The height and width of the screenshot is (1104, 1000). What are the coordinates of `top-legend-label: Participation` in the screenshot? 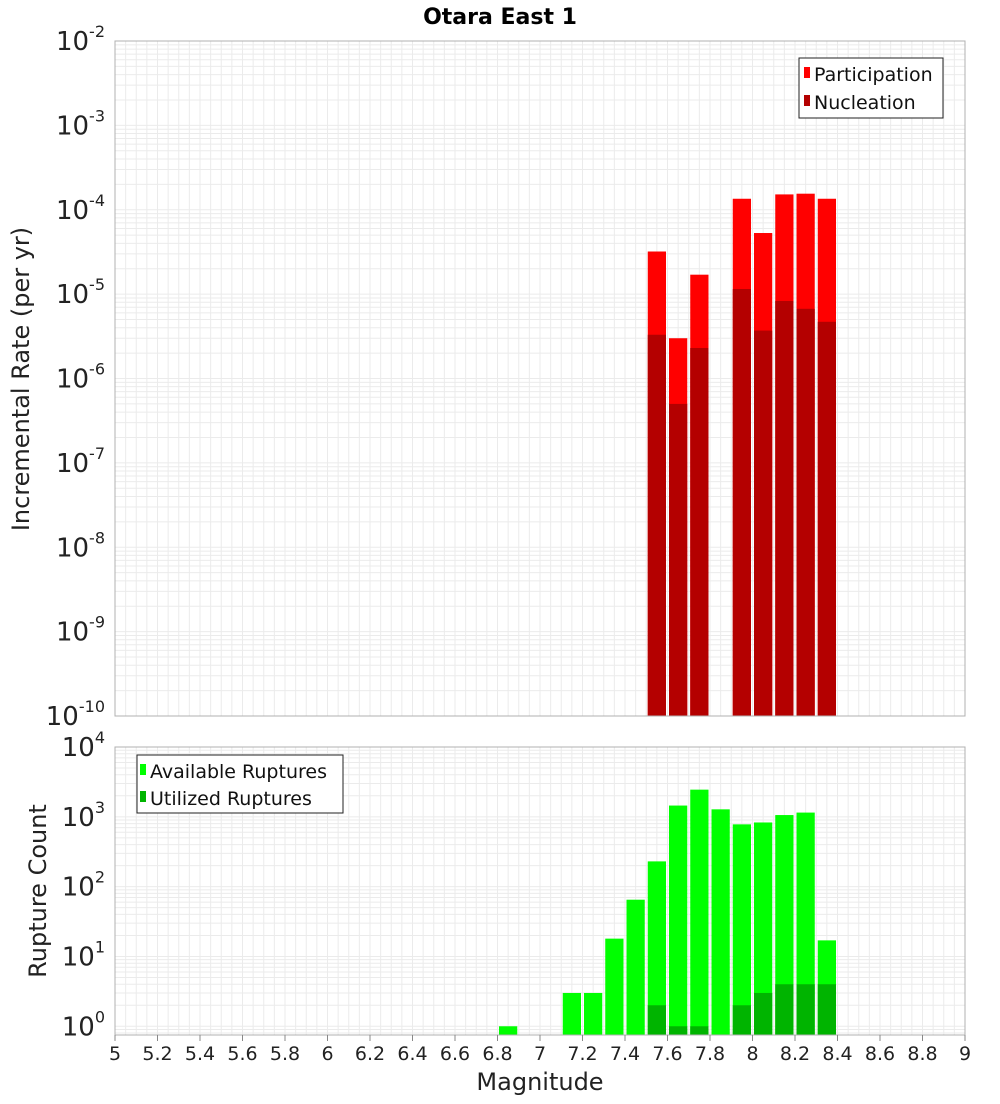 It's located at (873, 75).